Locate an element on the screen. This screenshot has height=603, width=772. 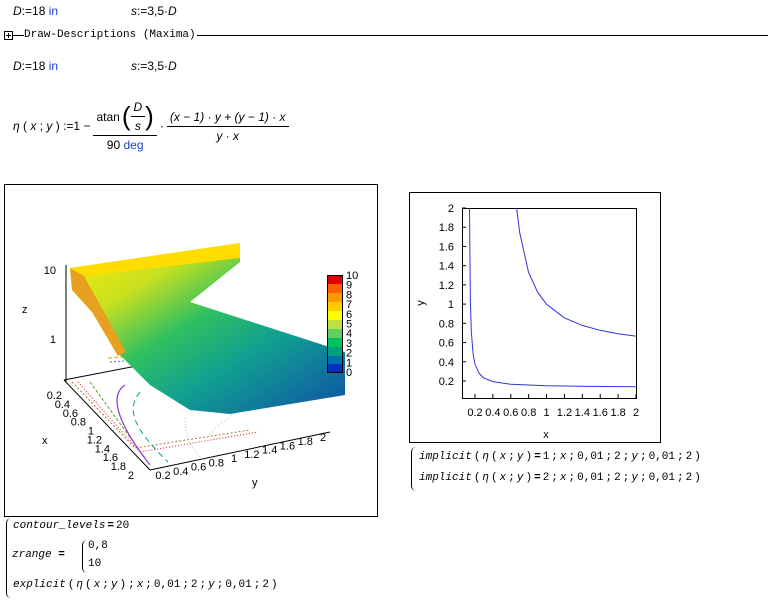
op: ( is located at coordinates (126, 116).